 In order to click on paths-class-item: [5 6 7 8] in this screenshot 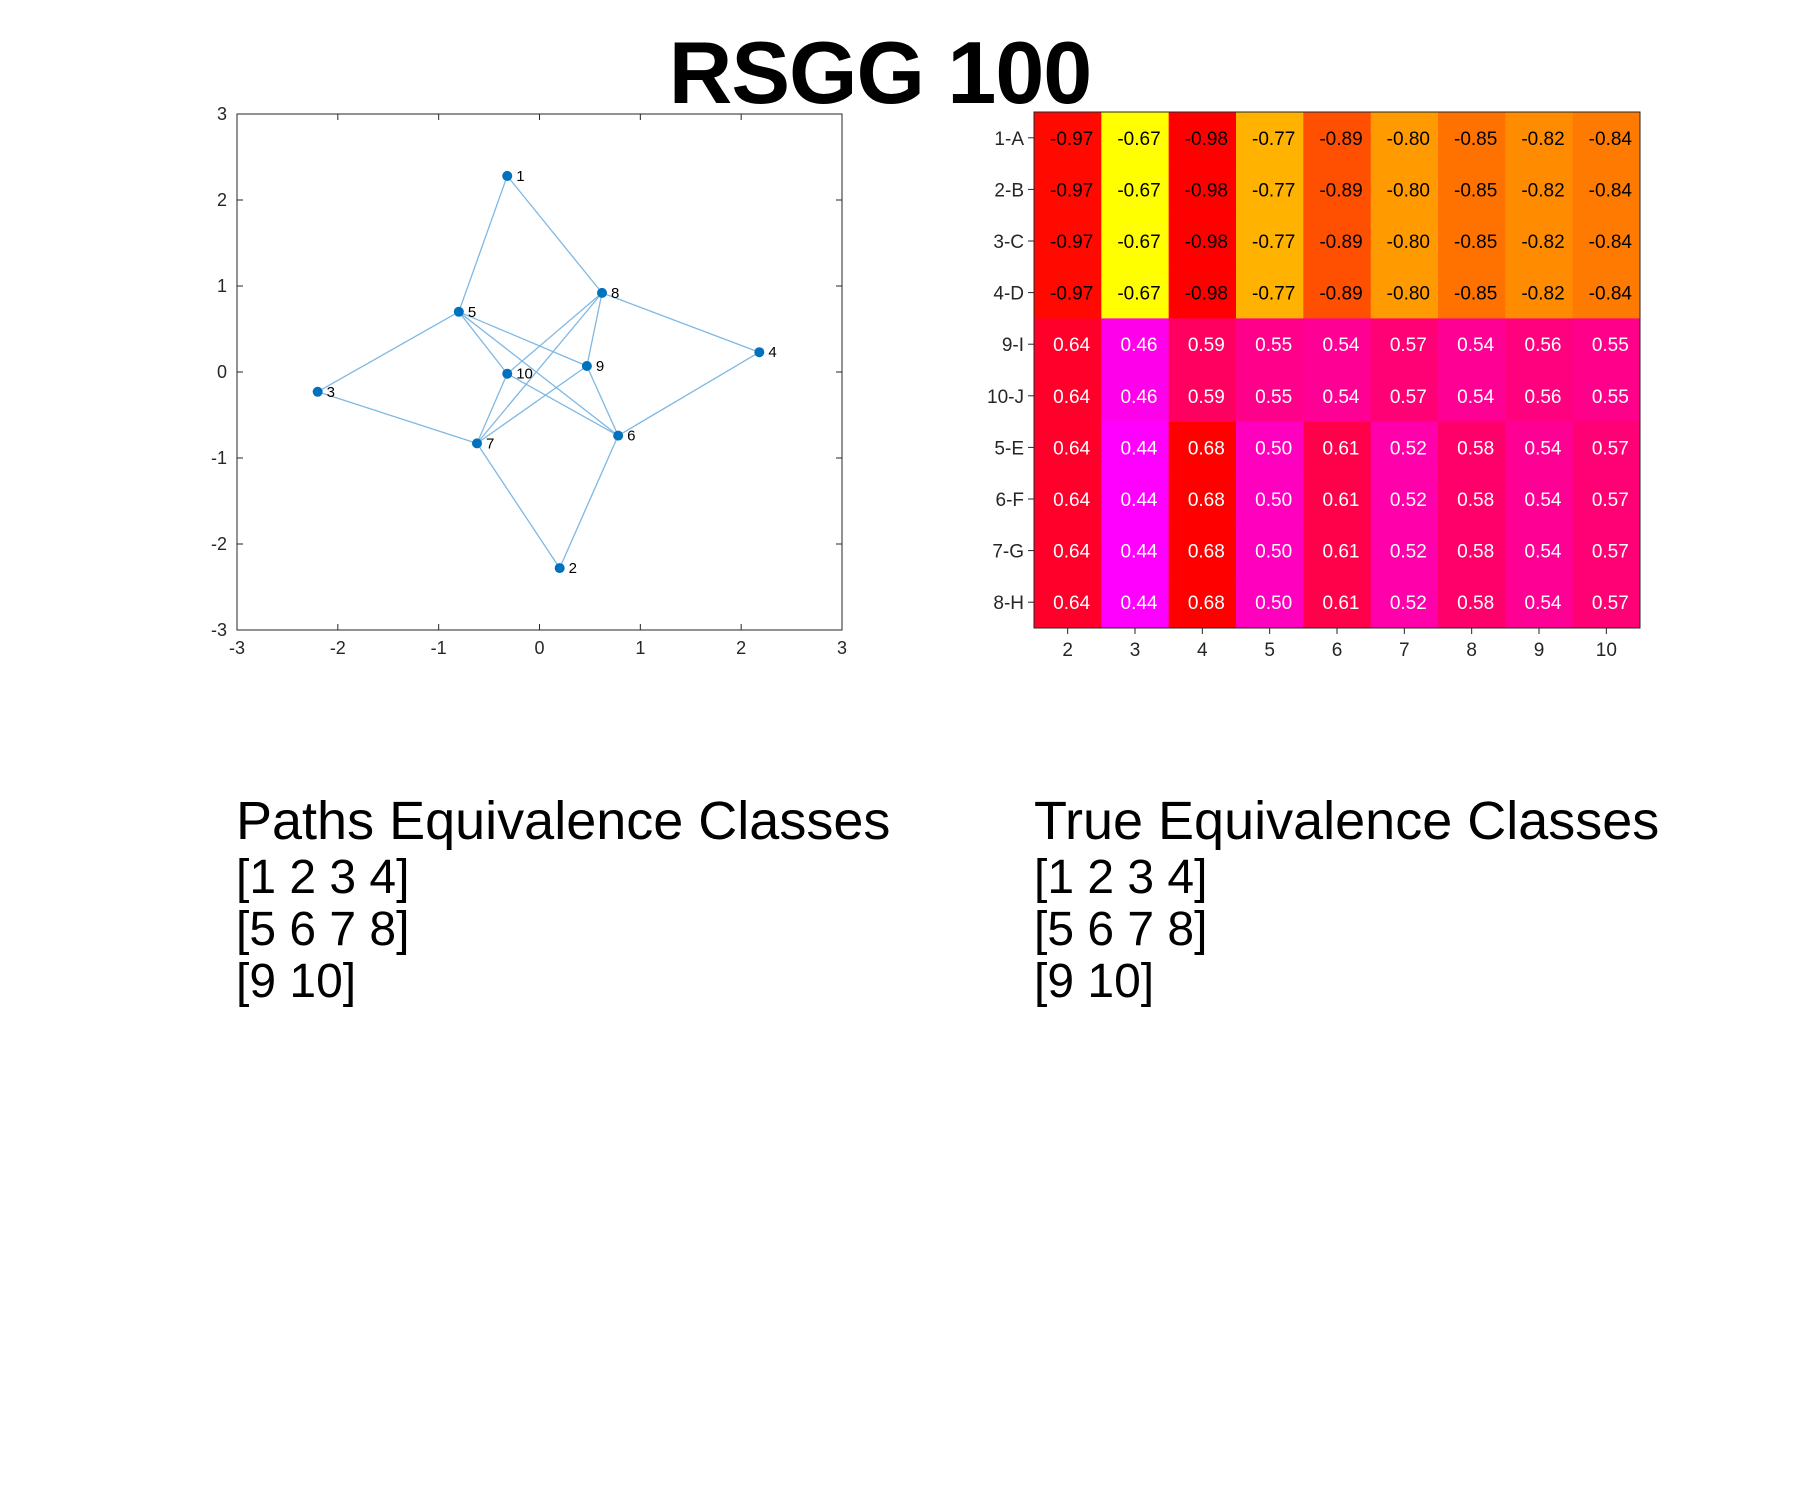, I will do `click(323, 929)`.